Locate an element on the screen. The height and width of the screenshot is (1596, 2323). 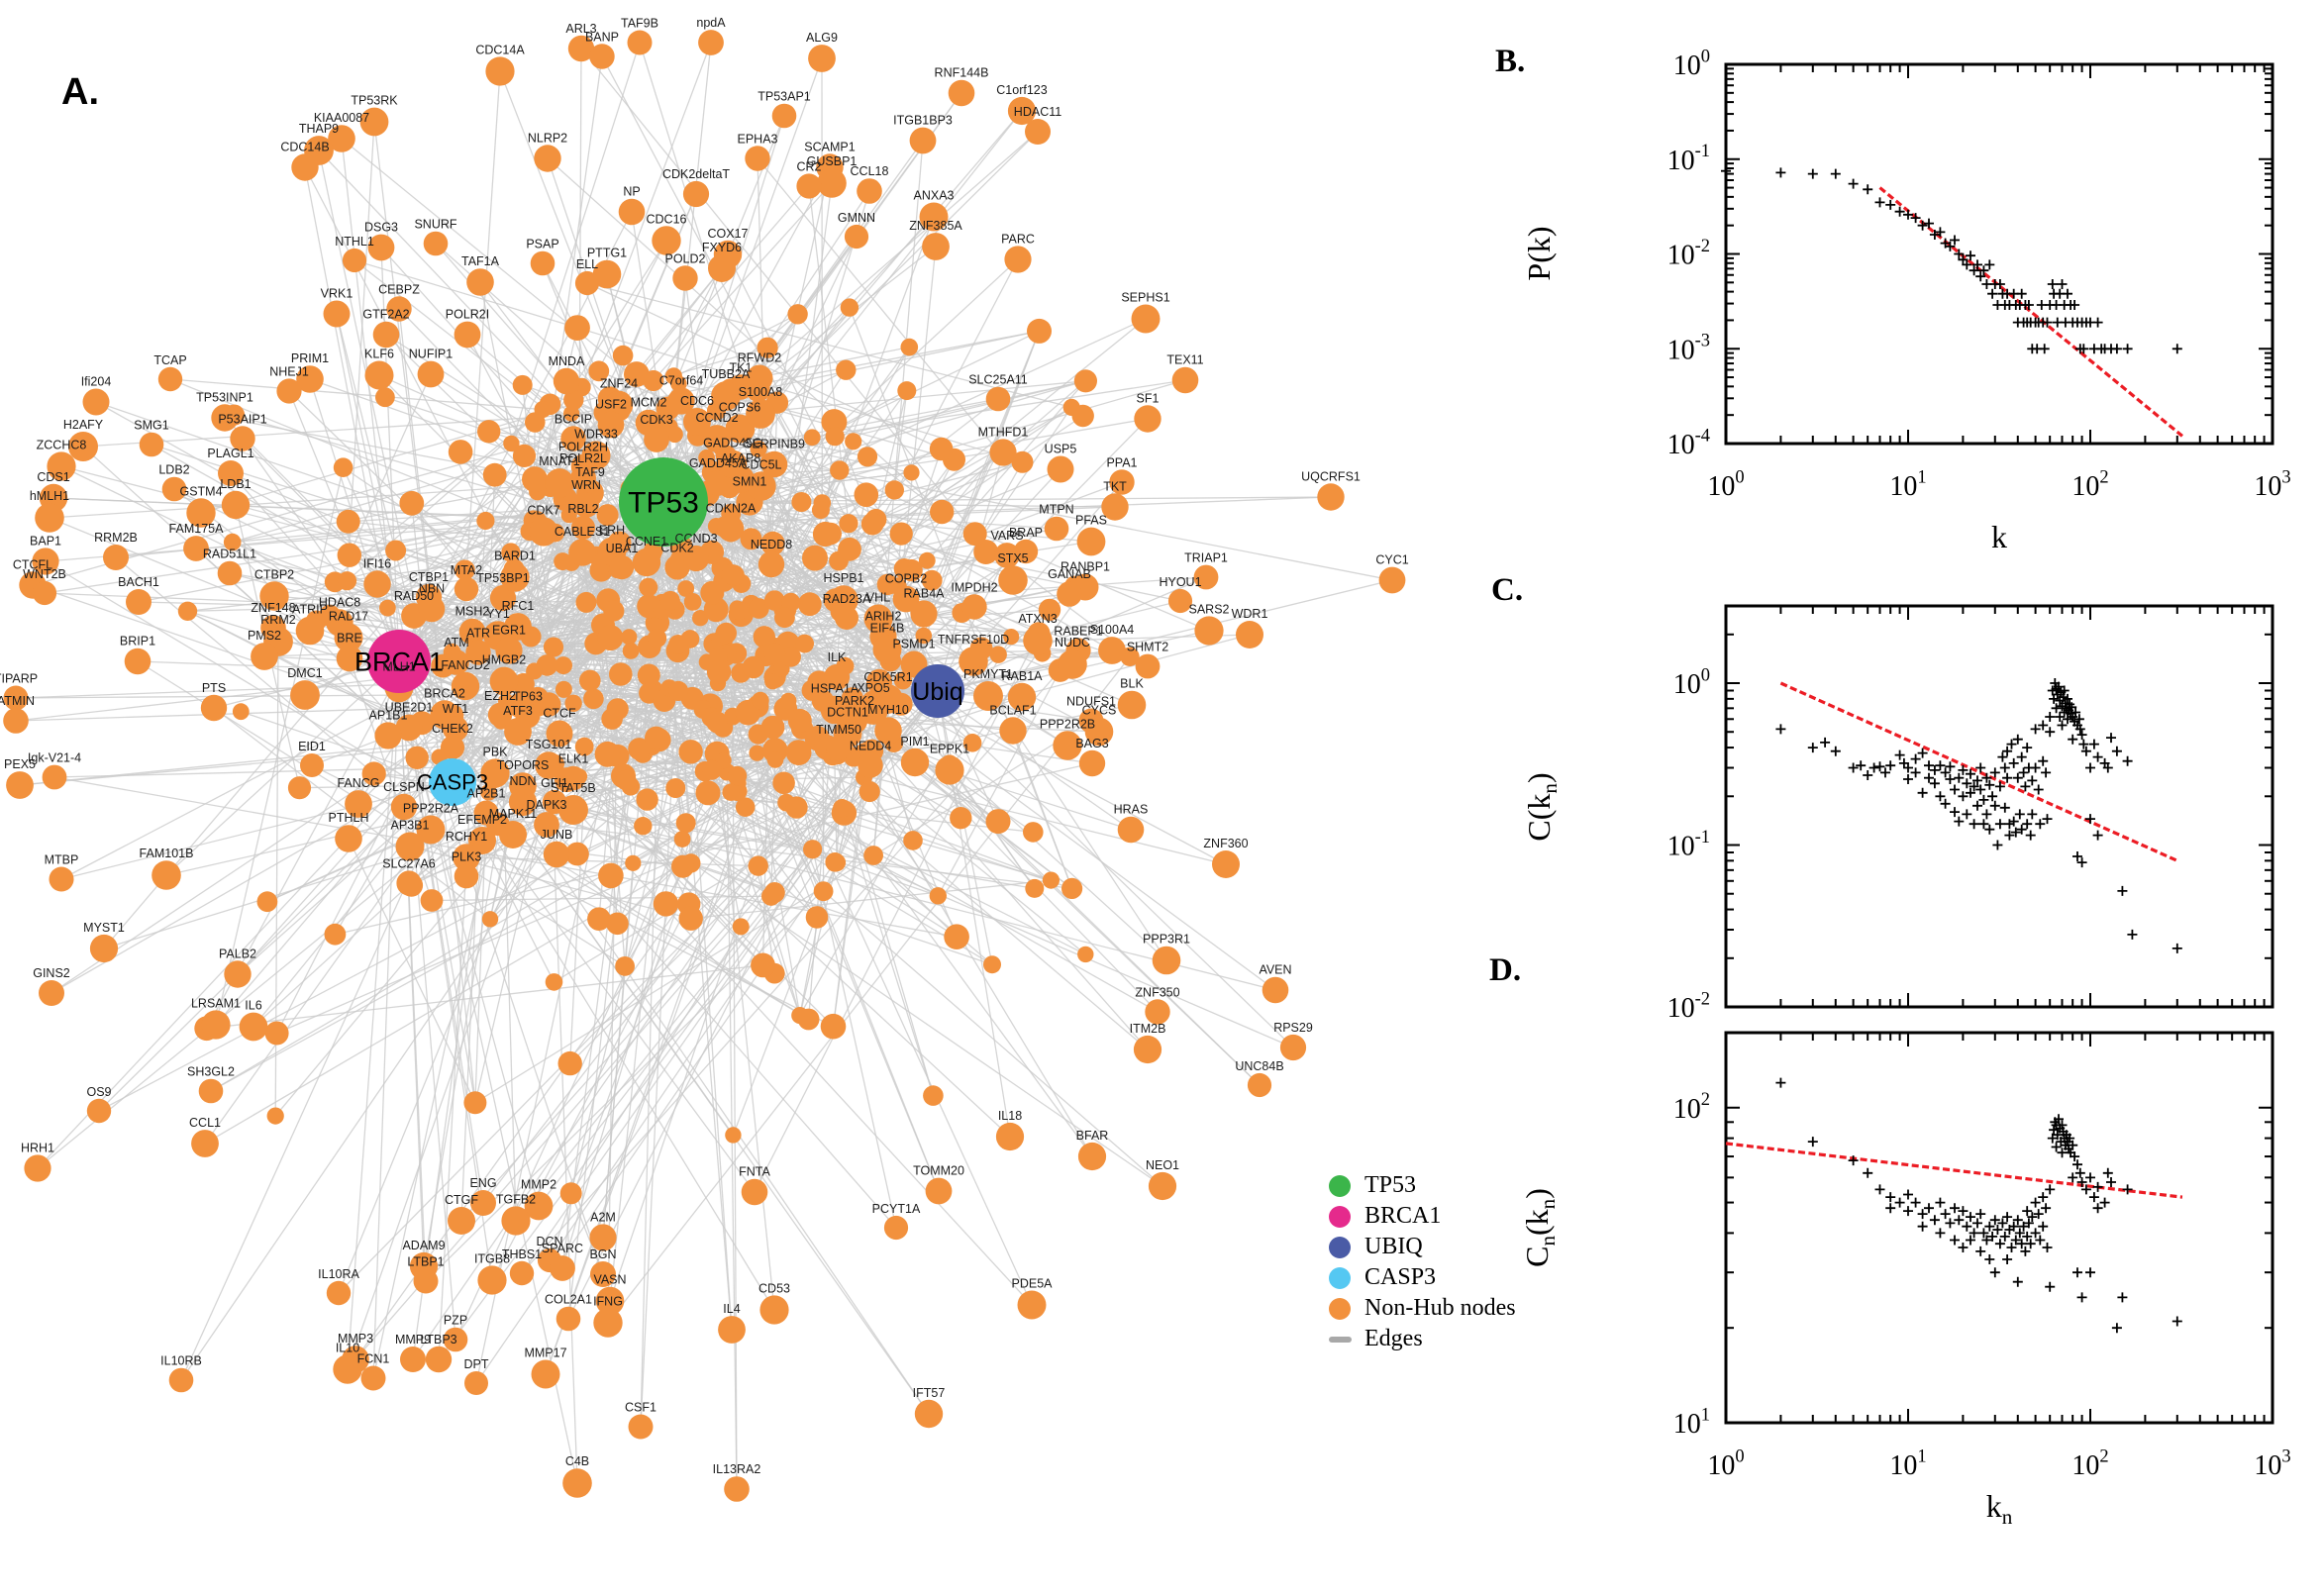
y-axis-title: C(kn​) is located at coordinates (1541, 806).